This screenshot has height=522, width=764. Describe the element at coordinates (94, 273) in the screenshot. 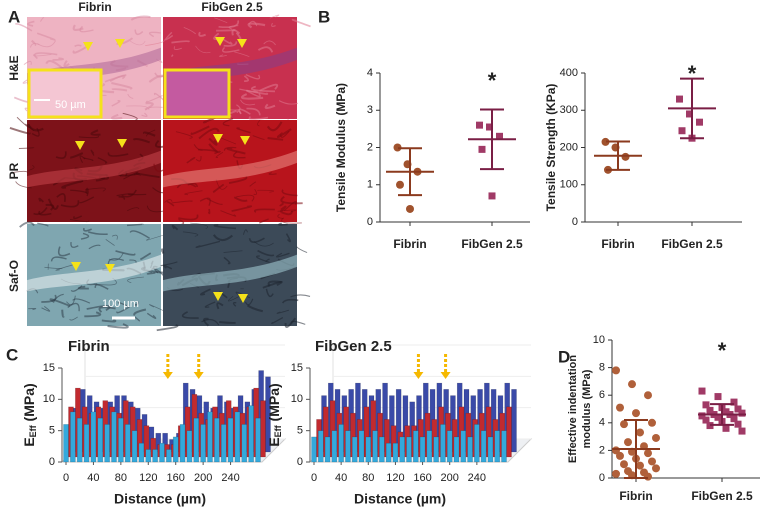

I see `tissue-band` at that location.